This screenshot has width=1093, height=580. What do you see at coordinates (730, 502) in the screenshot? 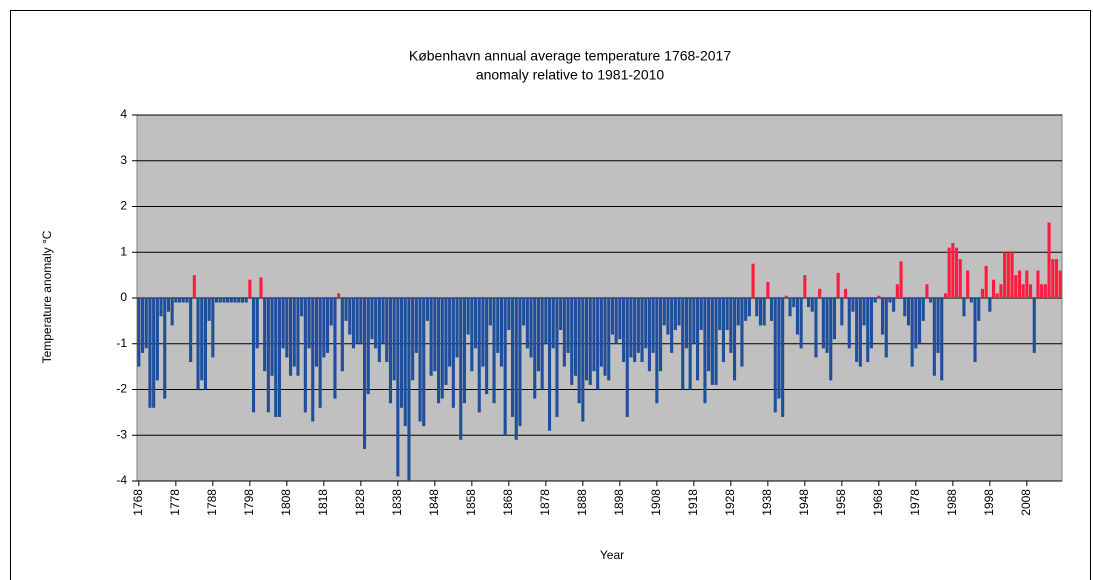
I see `x-tick-label: 1928` at bounding box center [730, 502].